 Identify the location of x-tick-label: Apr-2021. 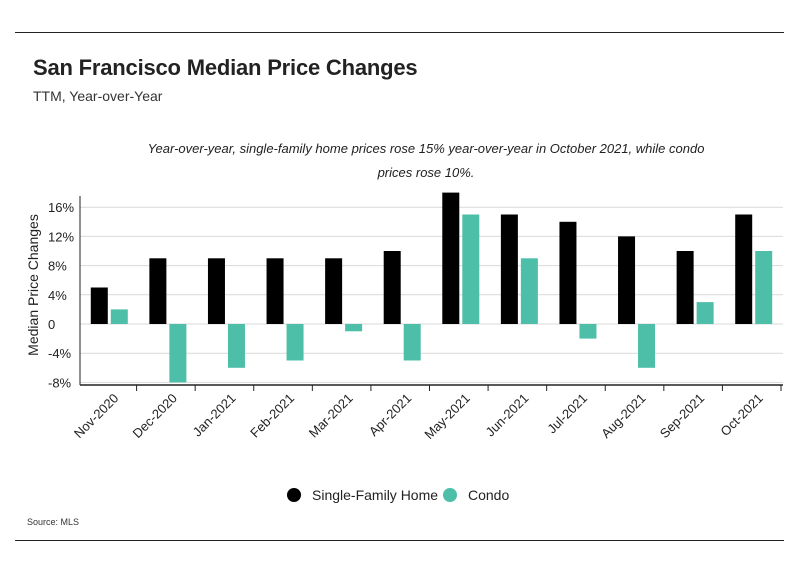
(390, 415).